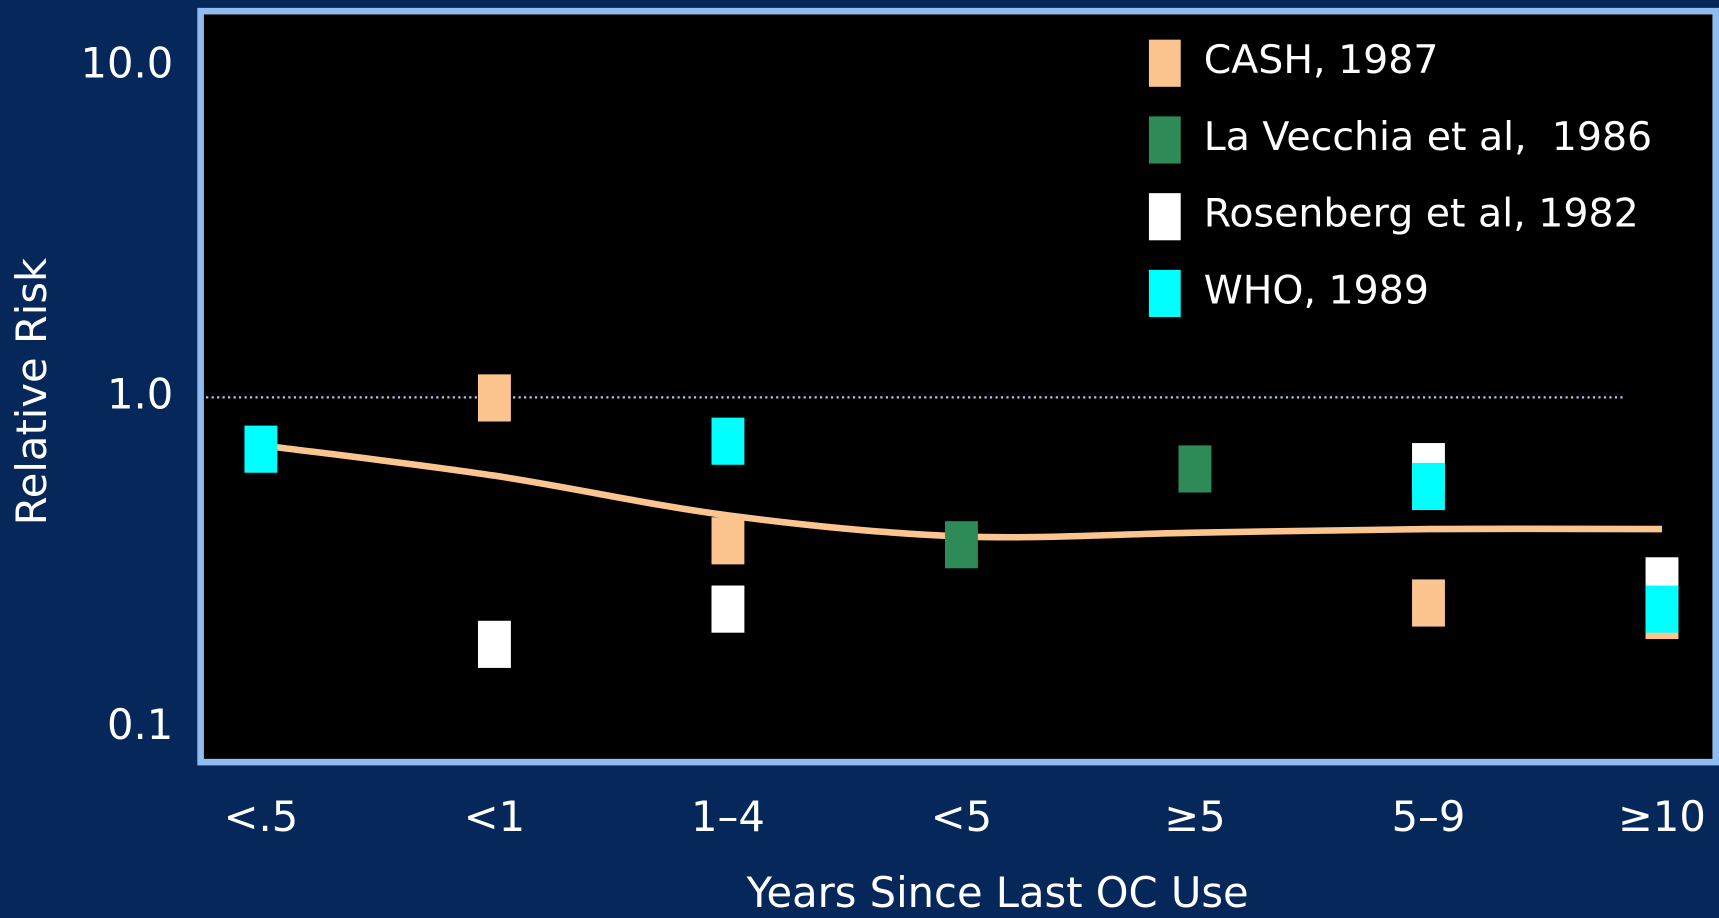  What do you see at coordinates (1429, 816) in the screenshot?
I see `x-tick-label: 5–9` at bounding box center [1429, 816].